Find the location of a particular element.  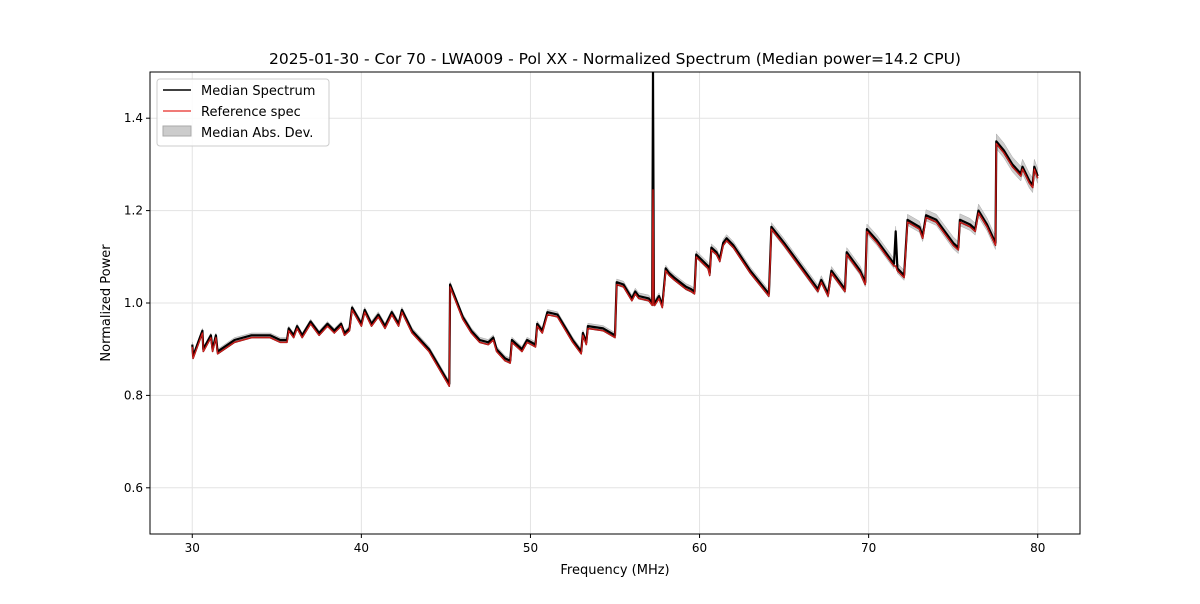

x-axis-label: Frequency (MHz) is located at coordinates (614, 570).